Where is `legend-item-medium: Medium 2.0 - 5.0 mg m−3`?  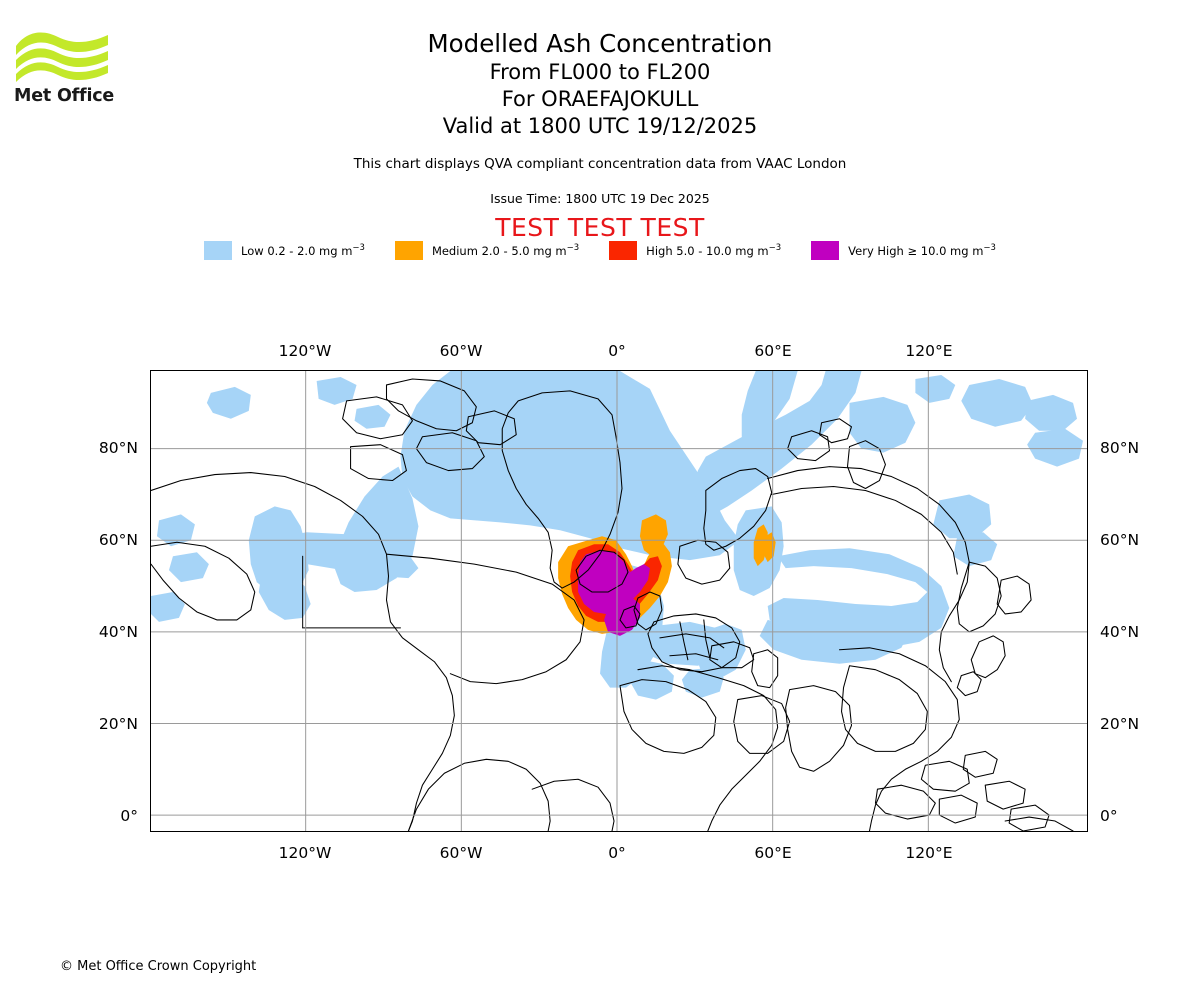
legend-item-medium: Medium 2.0 - 5.0 mg m−3 is located at coordinates (487, 250).